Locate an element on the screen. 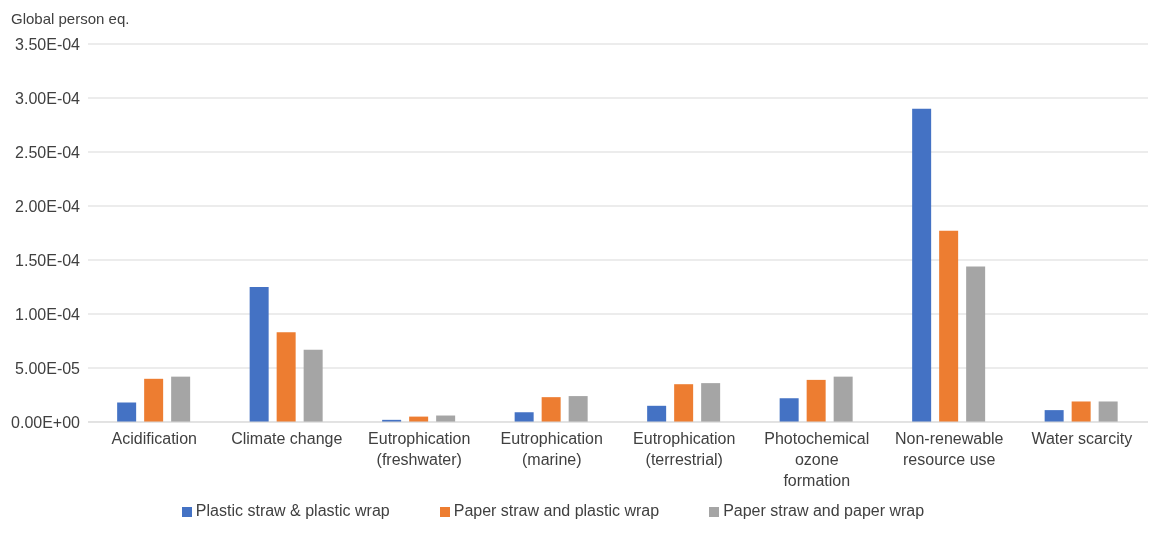 This screenshot has width=1161, height=533. y-tick-label: 5.00E-05 is located at coordinates (48, 368).